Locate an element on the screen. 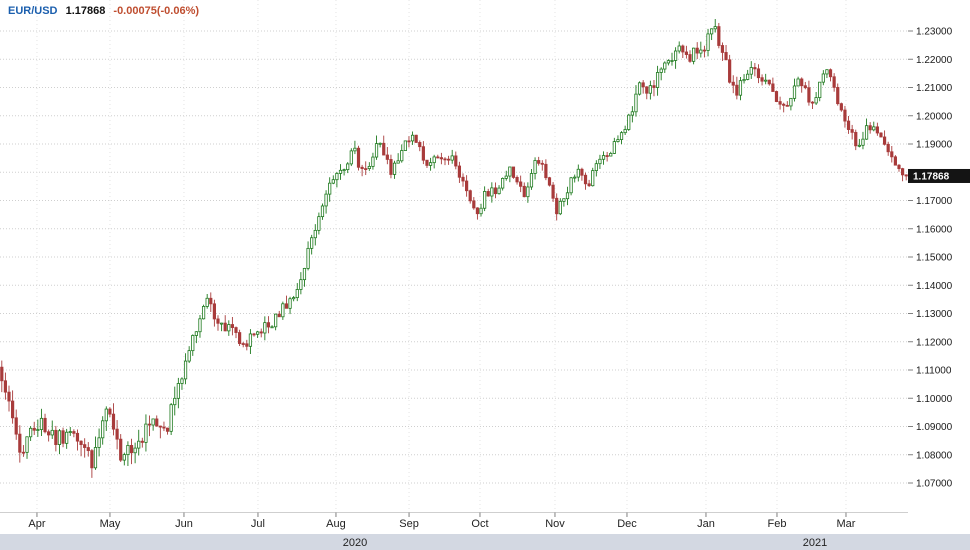 The width and height of the screenshot is (970, 550). month-label: Oct is located at coordinates (479, 524).